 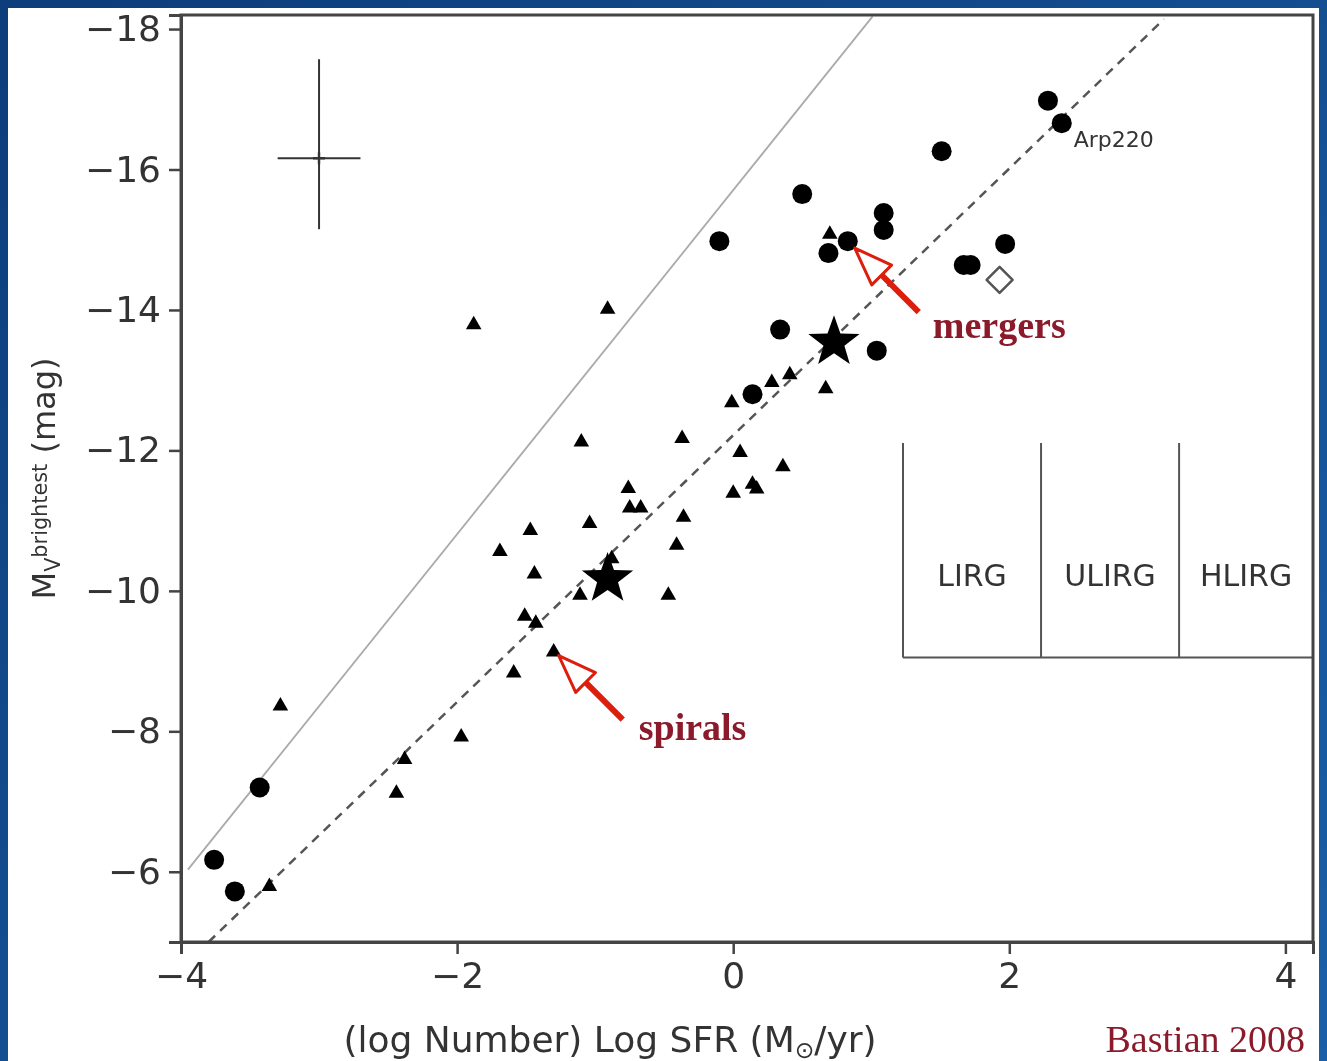 I want to click on x-tick-label: 2, so click(x=1010, y=975).